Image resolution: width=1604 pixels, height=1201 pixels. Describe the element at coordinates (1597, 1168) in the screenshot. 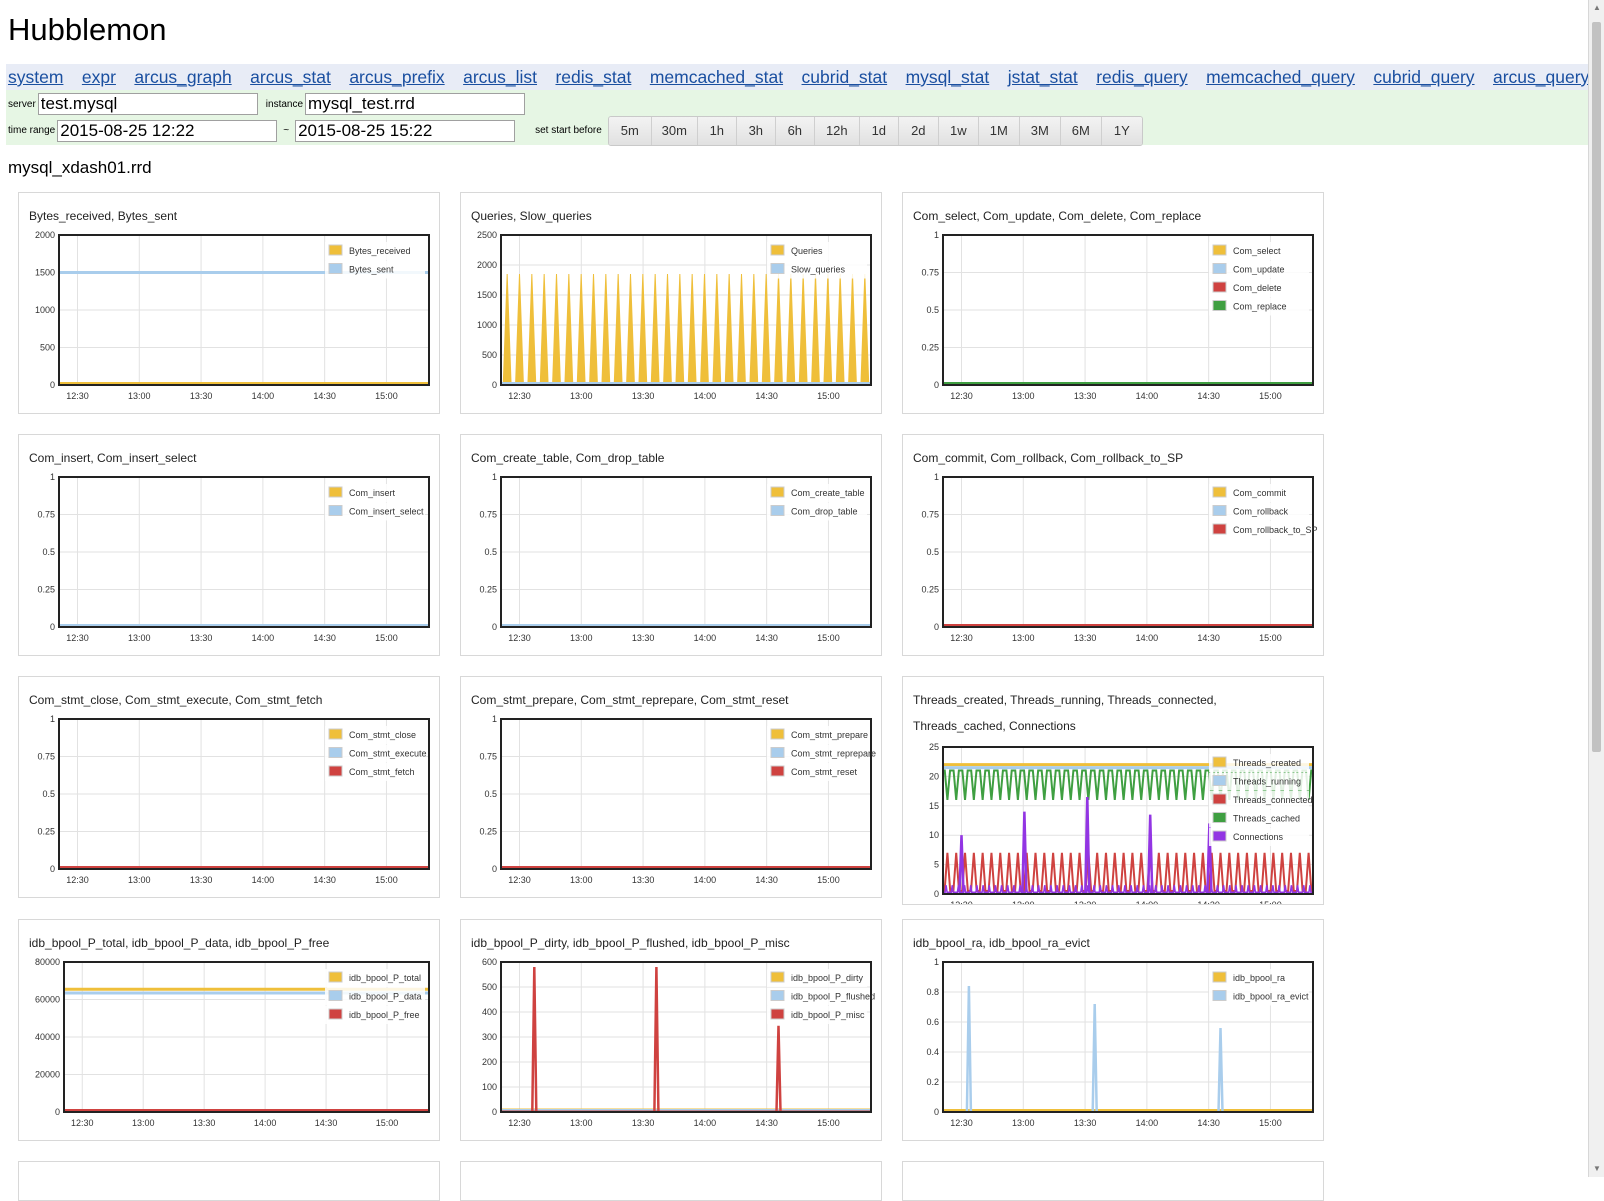

I see `scroll-down-icon: ▼` at that location.